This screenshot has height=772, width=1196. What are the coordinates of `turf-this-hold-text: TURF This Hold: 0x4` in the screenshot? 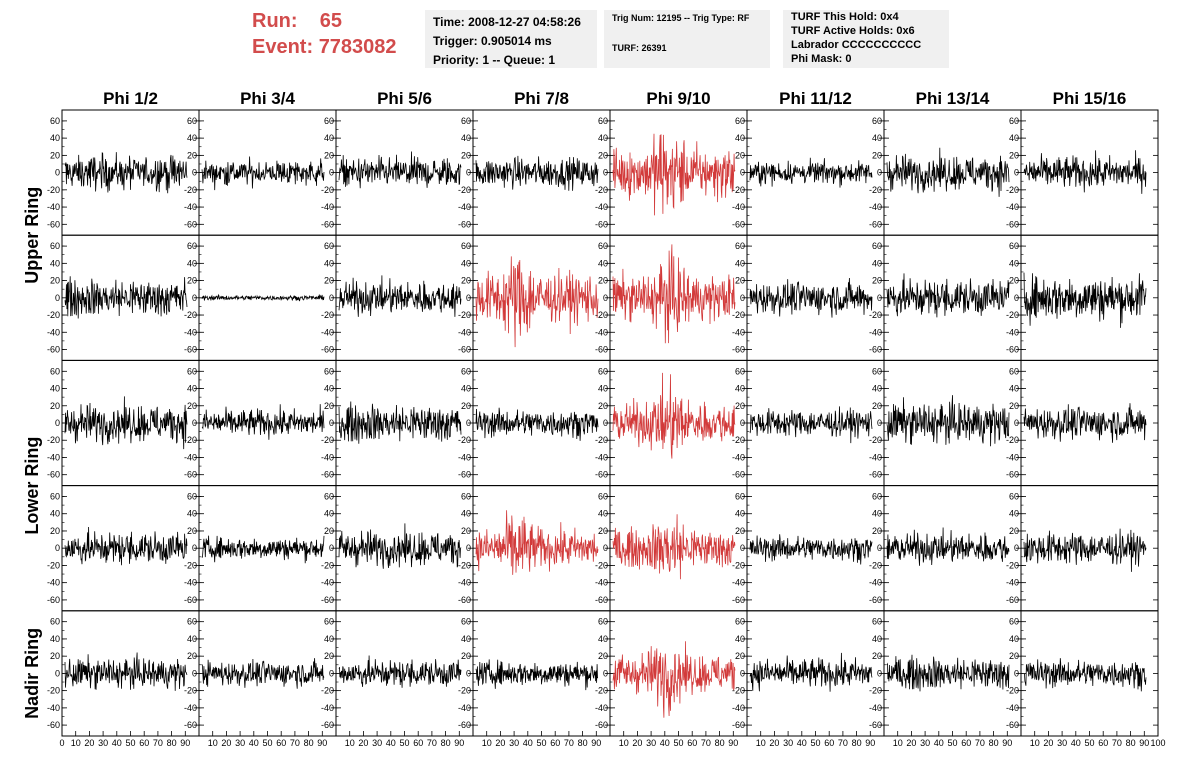 It's located at (845, 17).